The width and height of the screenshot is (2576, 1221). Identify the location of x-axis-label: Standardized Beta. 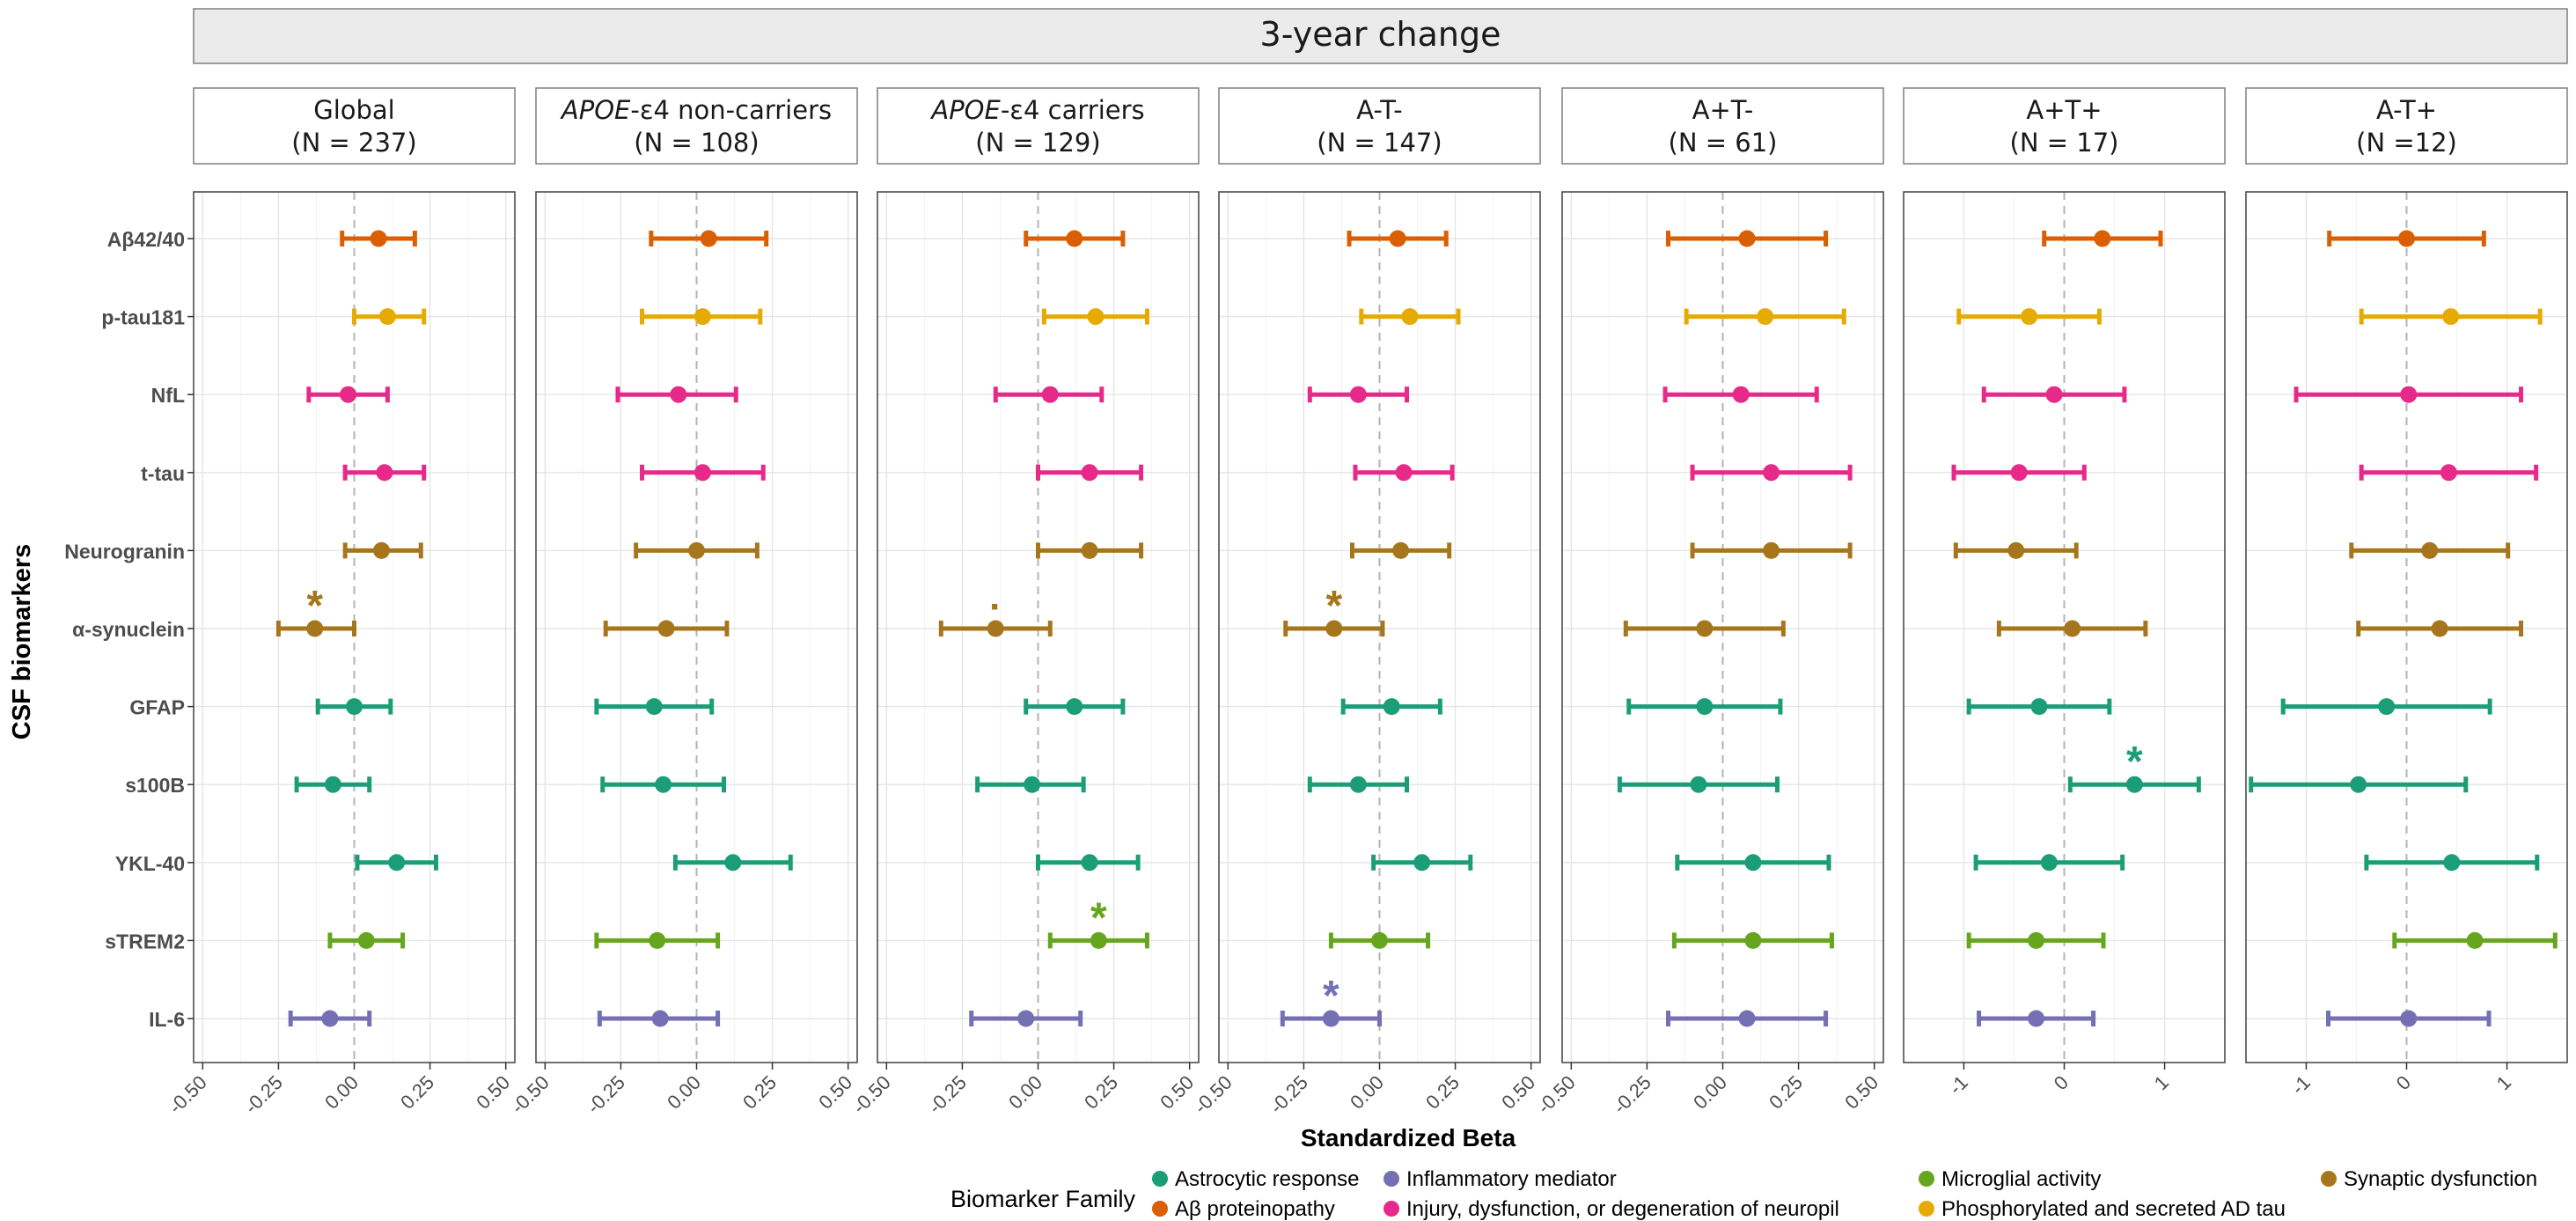
(1408, 1137).